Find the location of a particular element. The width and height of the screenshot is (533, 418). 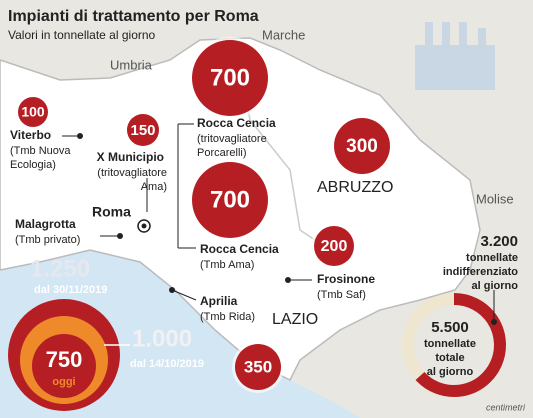

plant-detail: Porcarelli) is located at coordinates (222, 153).